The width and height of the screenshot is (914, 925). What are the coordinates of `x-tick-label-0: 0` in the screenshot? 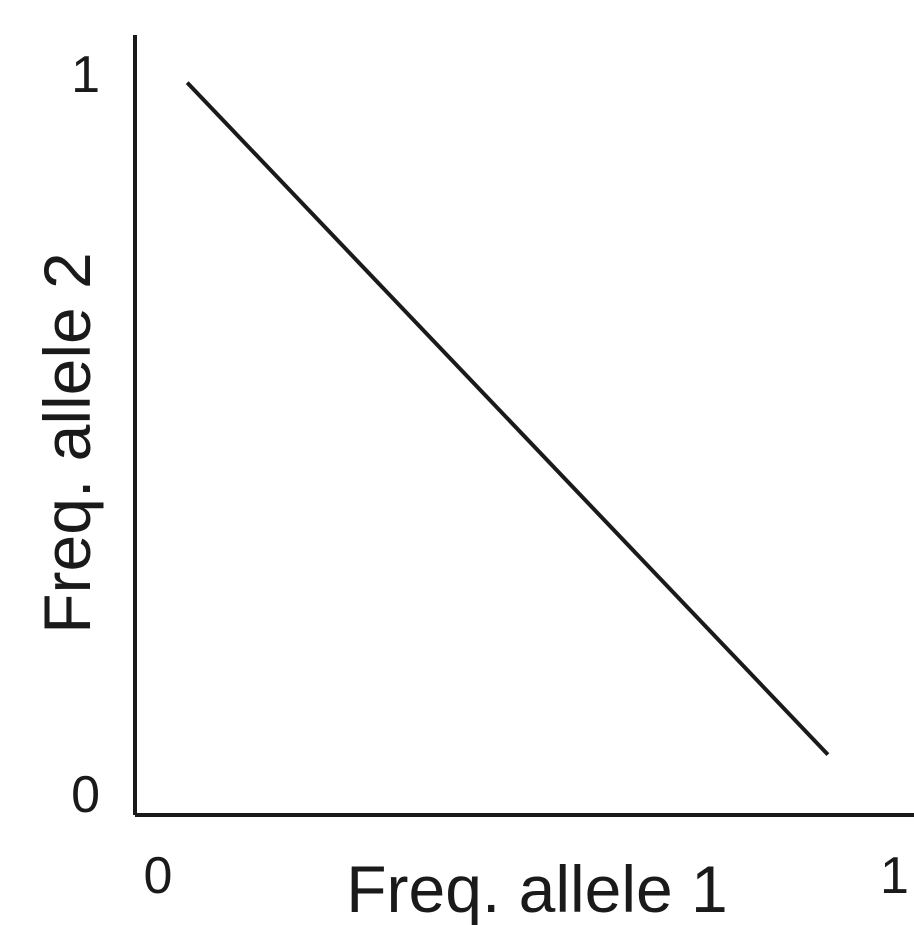 It's located at (158, 876).